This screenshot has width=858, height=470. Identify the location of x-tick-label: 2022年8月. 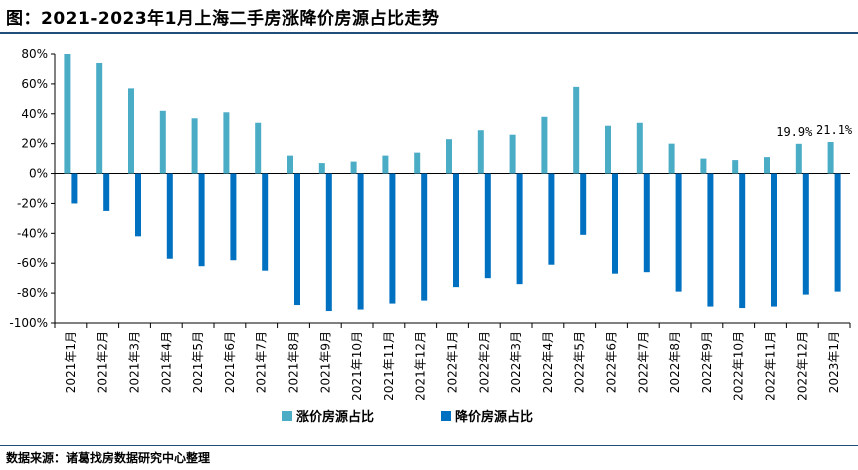
(675, 362).